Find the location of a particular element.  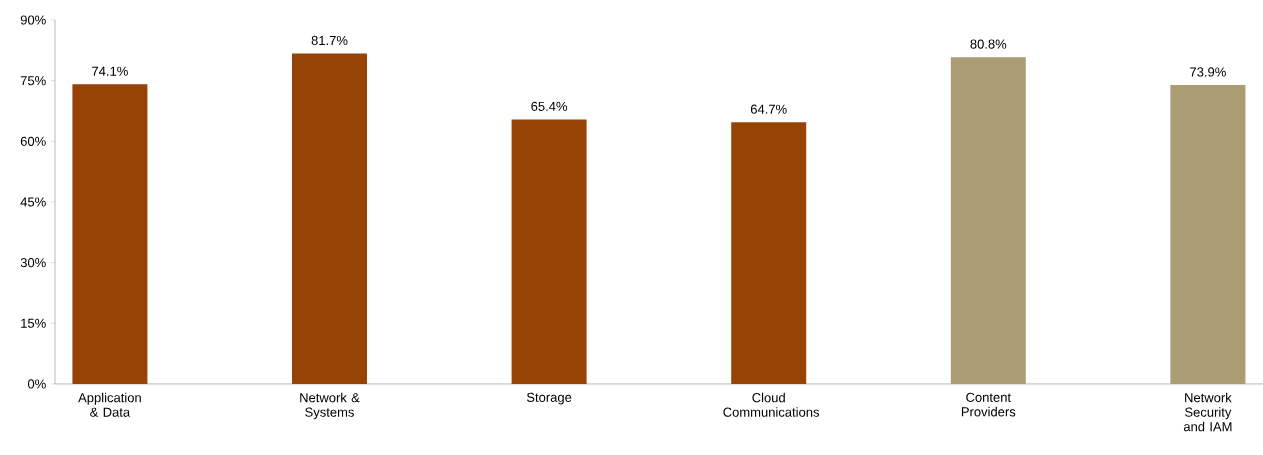

x-tick-label: Network & Systems is located at coordinates (330, 406).